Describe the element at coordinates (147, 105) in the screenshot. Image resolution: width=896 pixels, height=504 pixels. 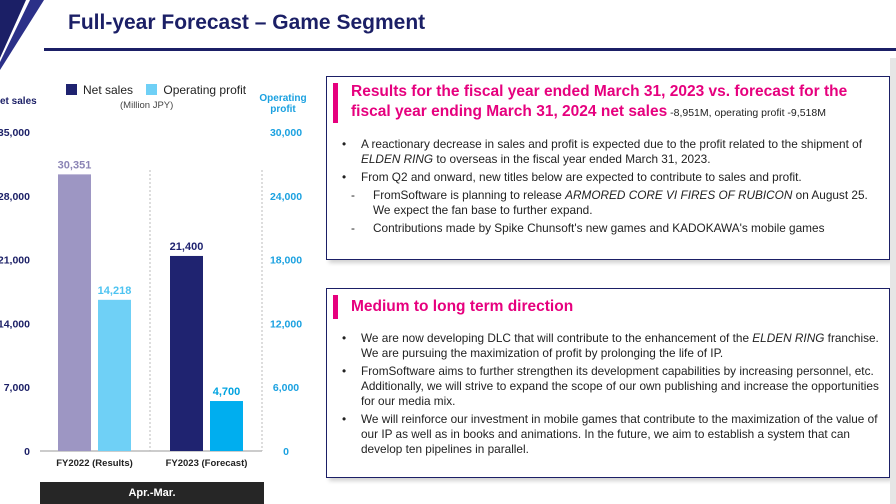
I see `chart-units: (Million JPY)` at that location.